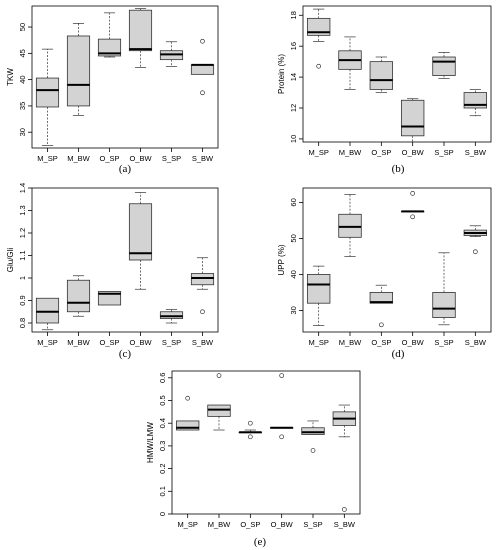 This screenshot has width=504, height=550. I want to click on panel-label: (b), so click(398, 169).